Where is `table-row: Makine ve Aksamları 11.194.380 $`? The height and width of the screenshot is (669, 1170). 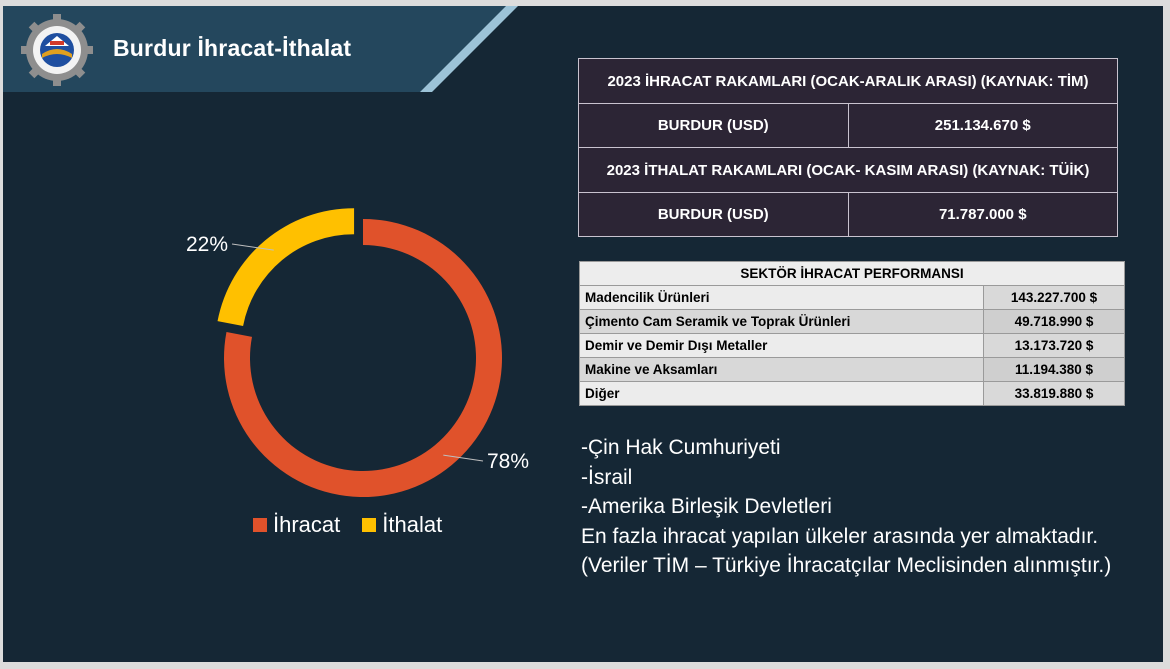 table-row: Makine ve Aksamları 11.194.380 $ is located at coordinates (852, 369).